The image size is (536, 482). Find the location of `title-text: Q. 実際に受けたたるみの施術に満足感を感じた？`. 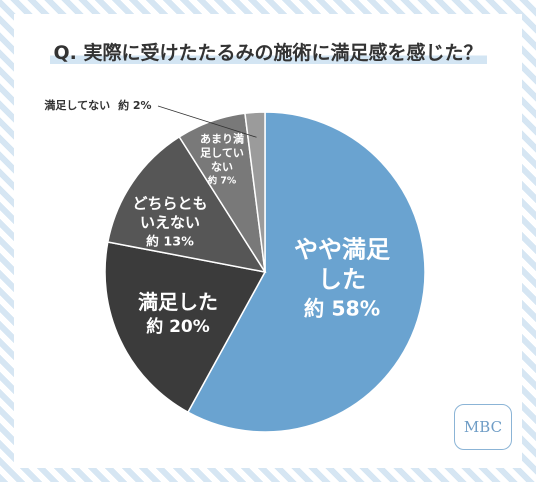

title-text: Q. 実際に受けたたるみの施術に満足感を感じた？ is located at coordinates (268, 53).